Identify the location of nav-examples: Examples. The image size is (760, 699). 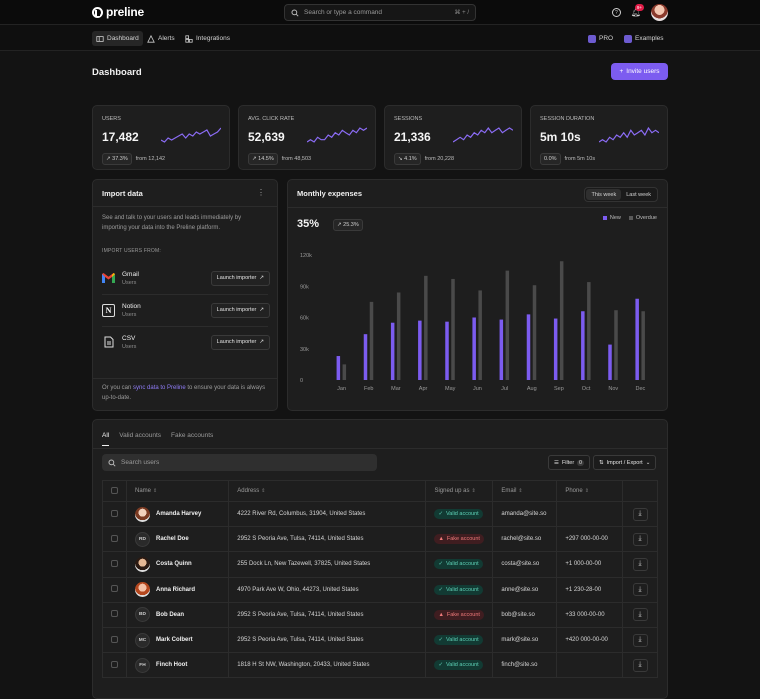
(644, 38).